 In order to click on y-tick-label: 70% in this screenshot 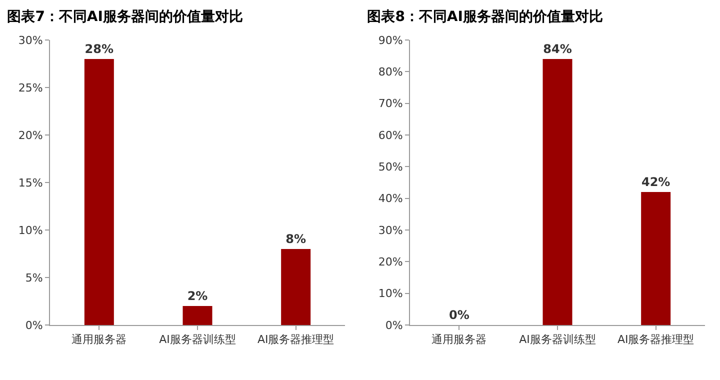, I will do `click(390, 103)`.